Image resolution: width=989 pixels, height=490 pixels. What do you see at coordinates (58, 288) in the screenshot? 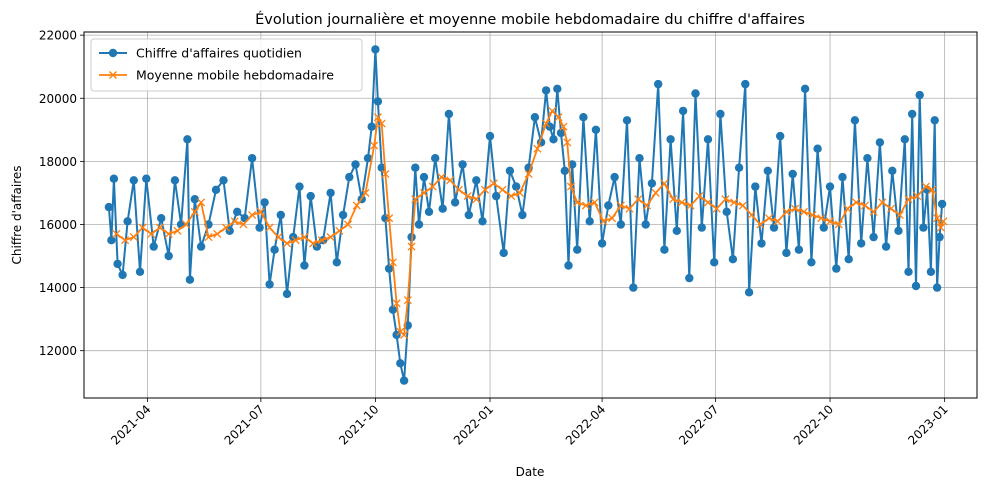
I see `y-tick-label: 14000` at bounding box center [58, 288].